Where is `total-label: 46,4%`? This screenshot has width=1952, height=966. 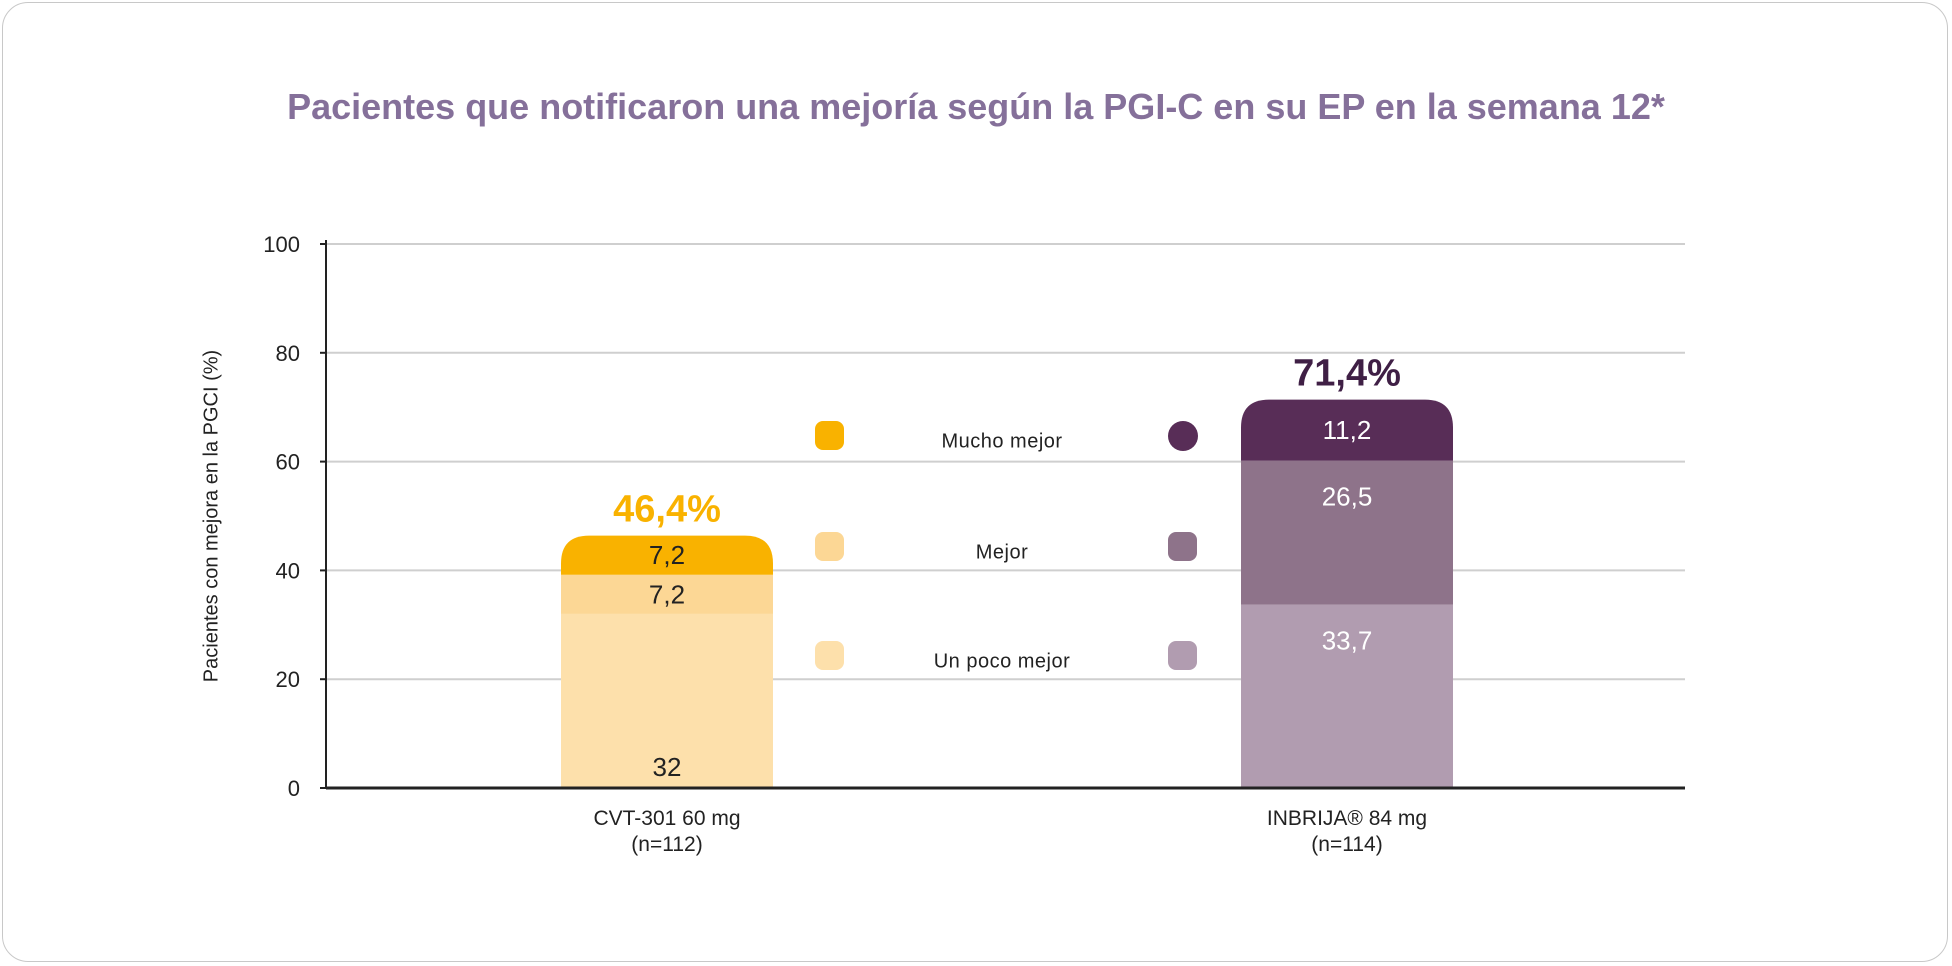
total-label: 46,4% is located at coordinates (667, 510).